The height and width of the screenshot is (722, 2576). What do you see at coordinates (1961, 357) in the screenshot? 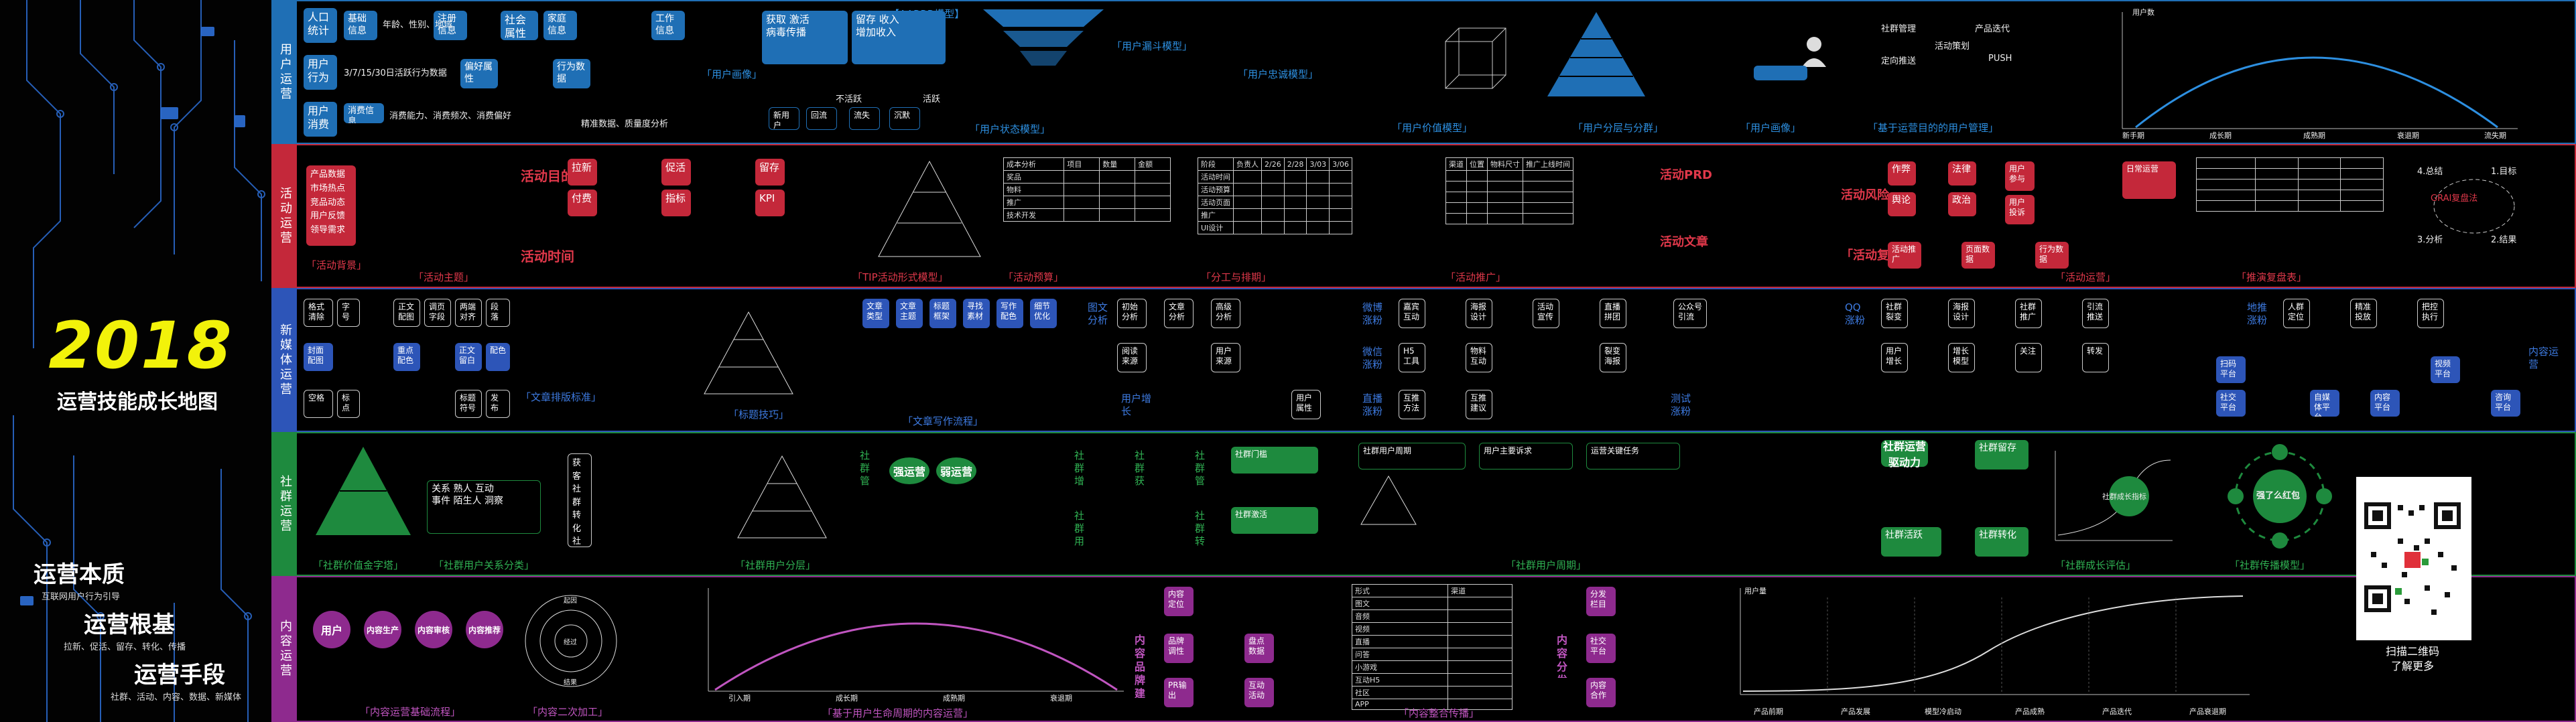
I see `diy-model: 增长模型` at bounding box center [1961, 357].